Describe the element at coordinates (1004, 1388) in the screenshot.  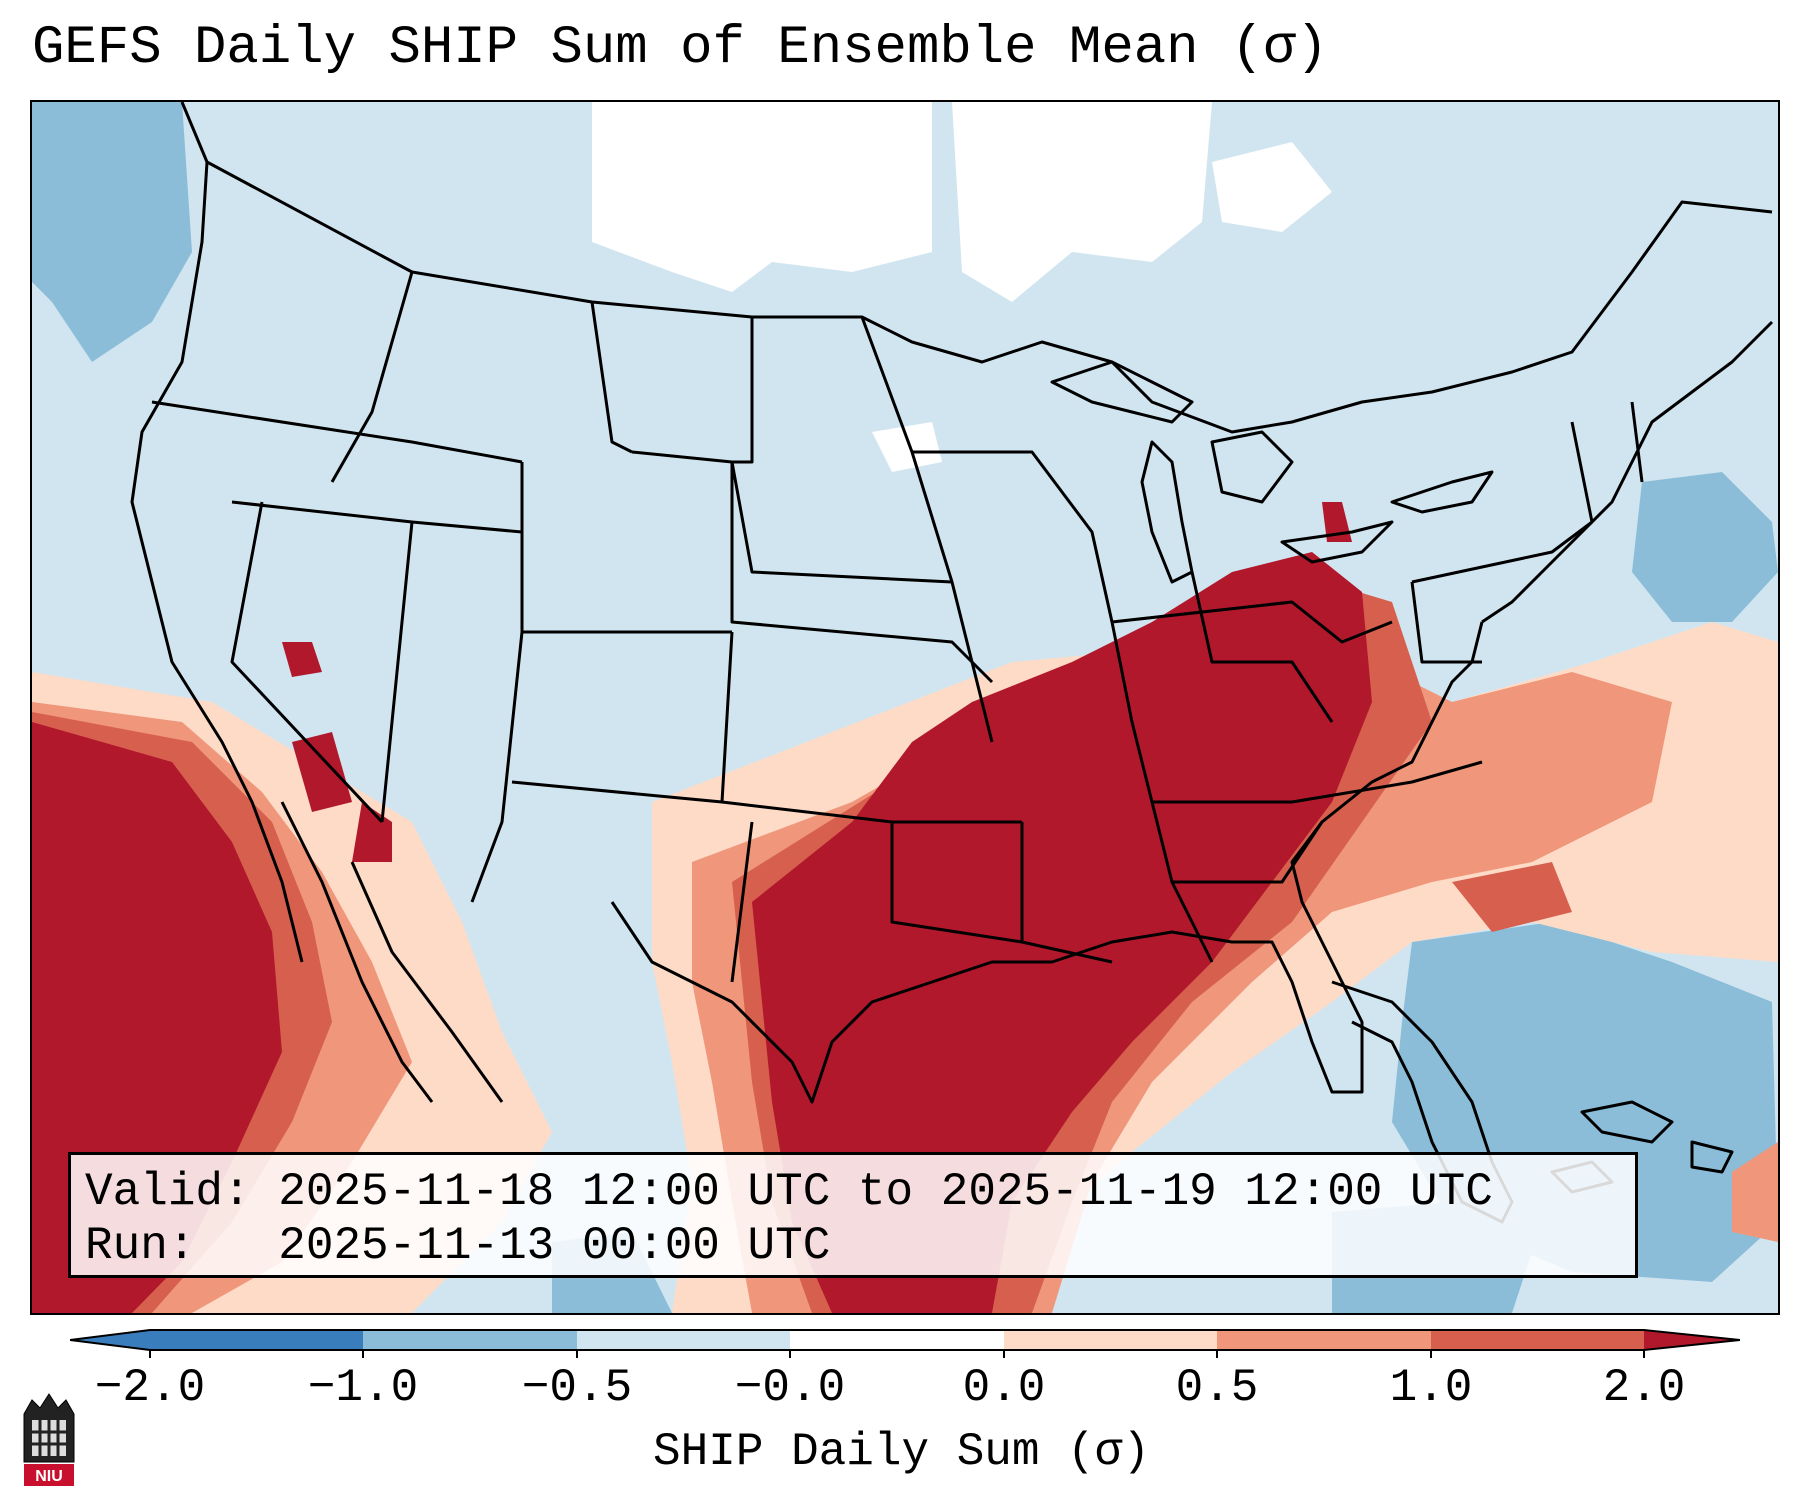
I see `colorbar-tick-label: 0.0` at that location.